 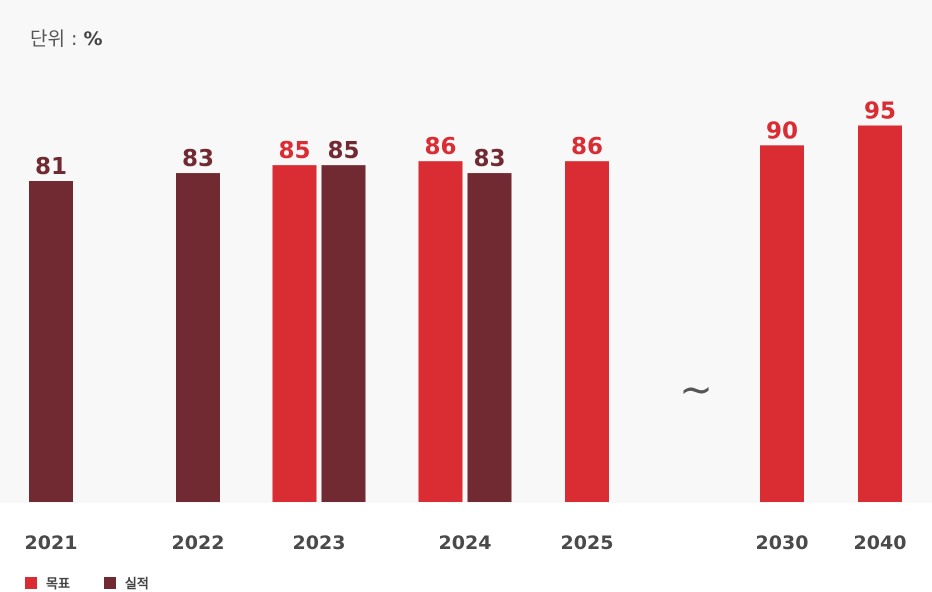 I want to click on value-label-target-2025: 86, so click(x=587, y=147).